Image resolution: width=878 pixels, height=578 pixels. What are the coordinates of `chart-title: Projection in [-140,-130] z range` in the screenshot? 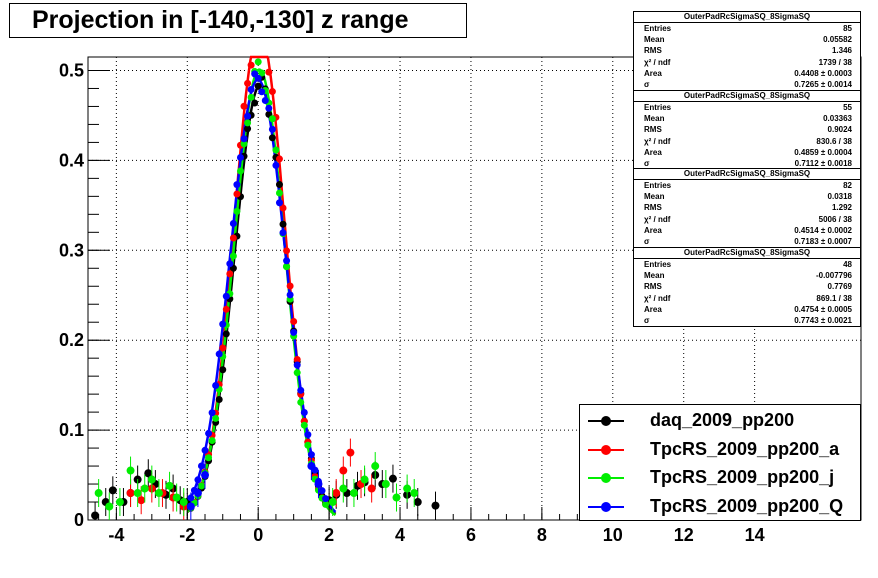 It's located at (238, 20).